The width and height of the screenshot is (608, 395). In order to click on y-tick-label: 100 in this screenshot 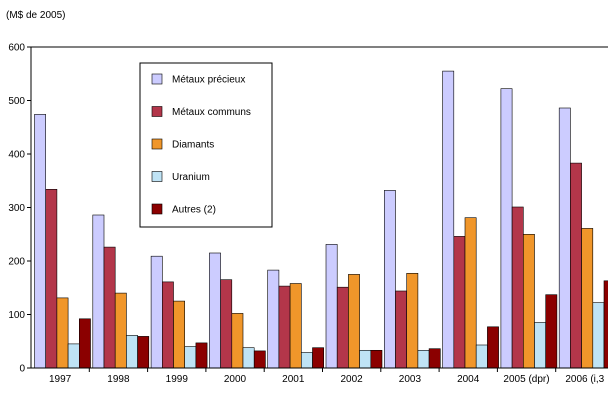, I will do `click(16, 315)`.